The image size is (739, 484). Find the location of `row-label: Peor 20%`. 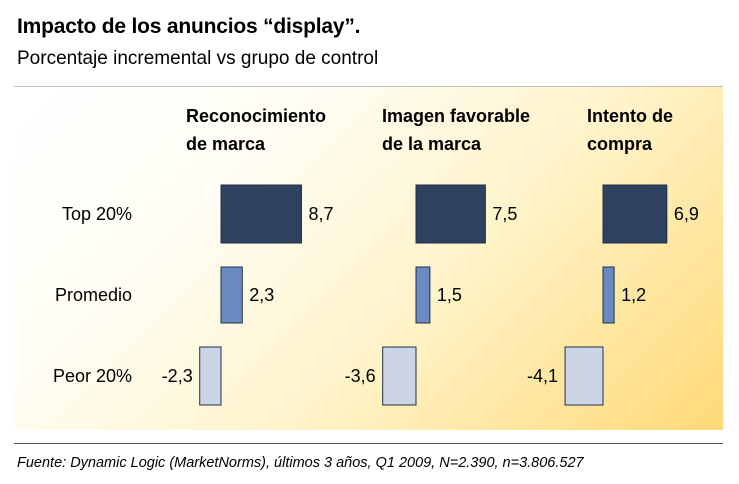

row-label: Peor 20% is located at coordinates (92, 376).